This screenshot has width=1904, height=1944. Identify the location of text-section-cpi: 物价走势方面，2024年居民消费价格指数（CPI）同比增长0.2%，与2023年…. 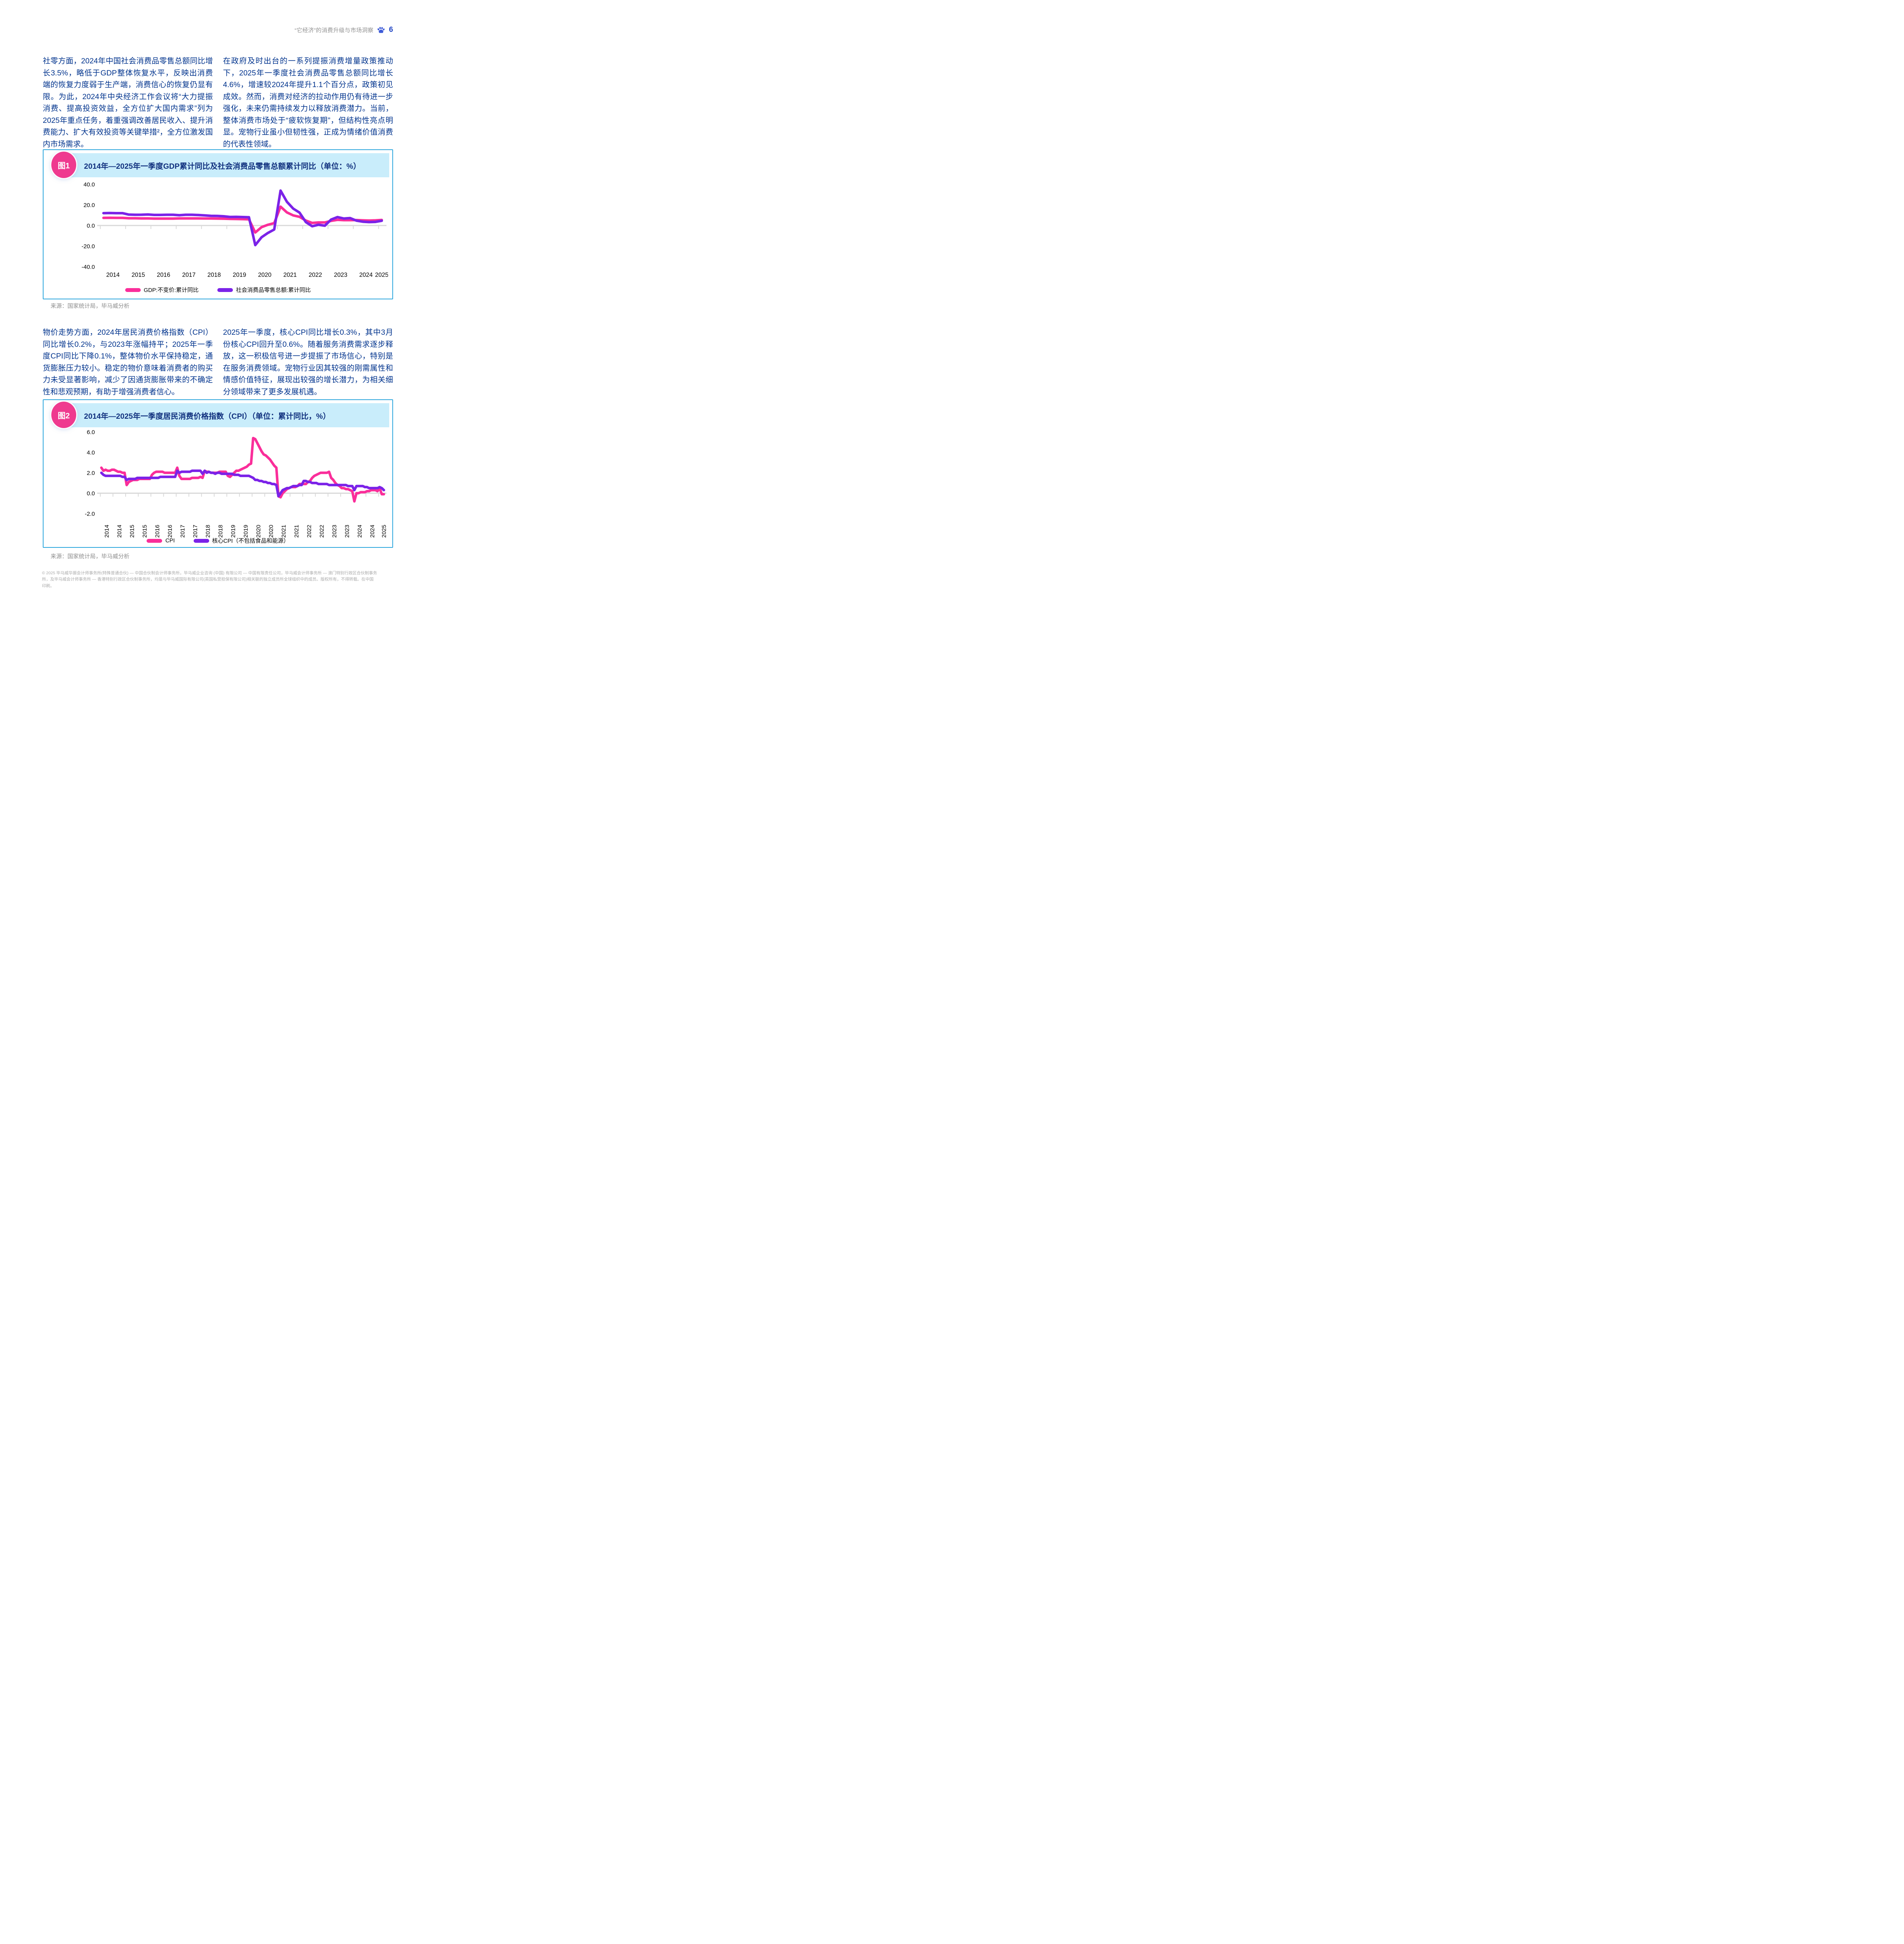
(218, 362).